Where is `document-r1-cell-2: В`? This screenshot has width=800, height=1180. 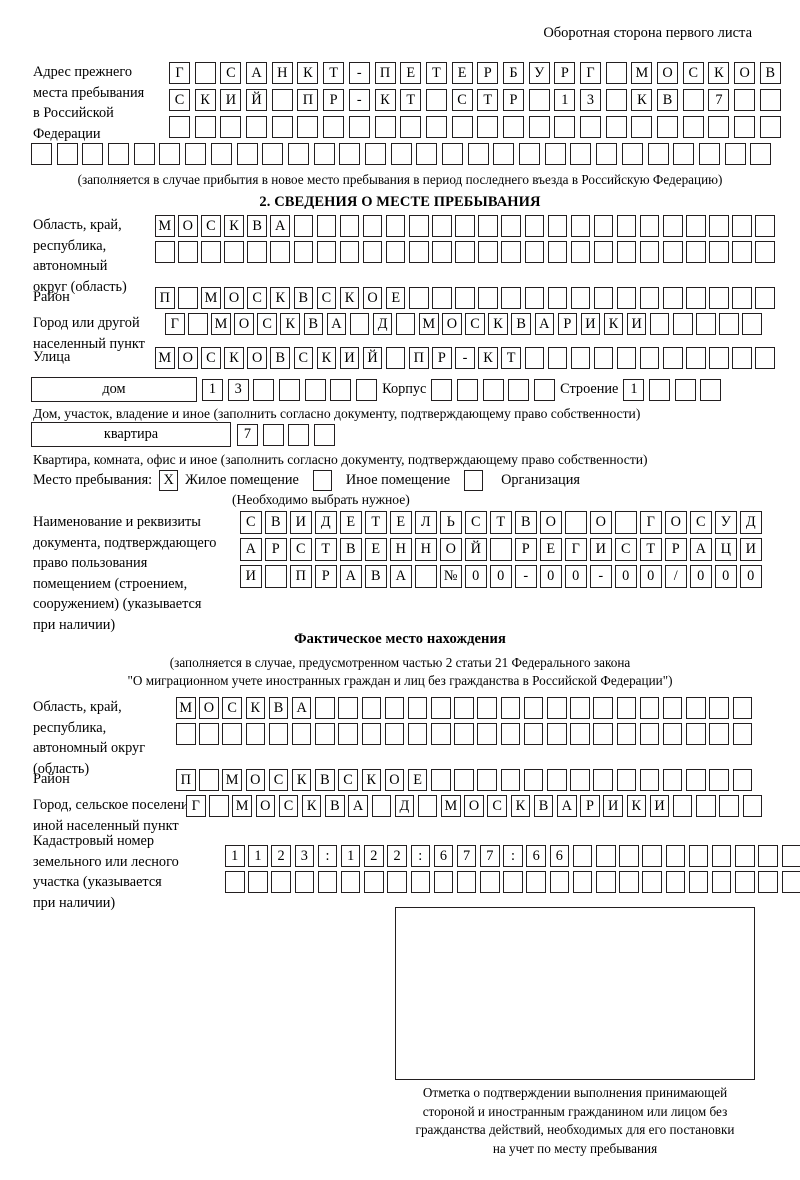 document-r1-cell-2: В is located at coordinates (276, 522).